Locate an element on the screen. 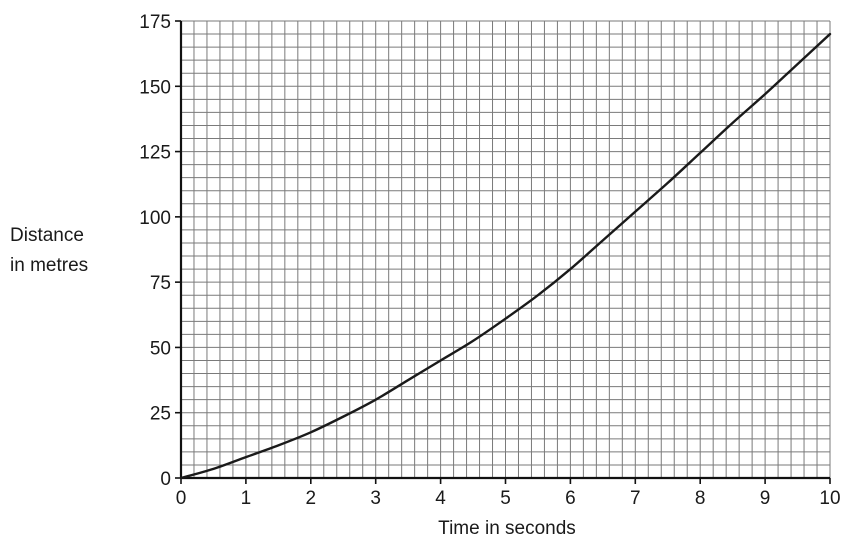 The height and width of the screenshot is (547, 848). x-tick-label: 2 is located at coordinates (311, 498).